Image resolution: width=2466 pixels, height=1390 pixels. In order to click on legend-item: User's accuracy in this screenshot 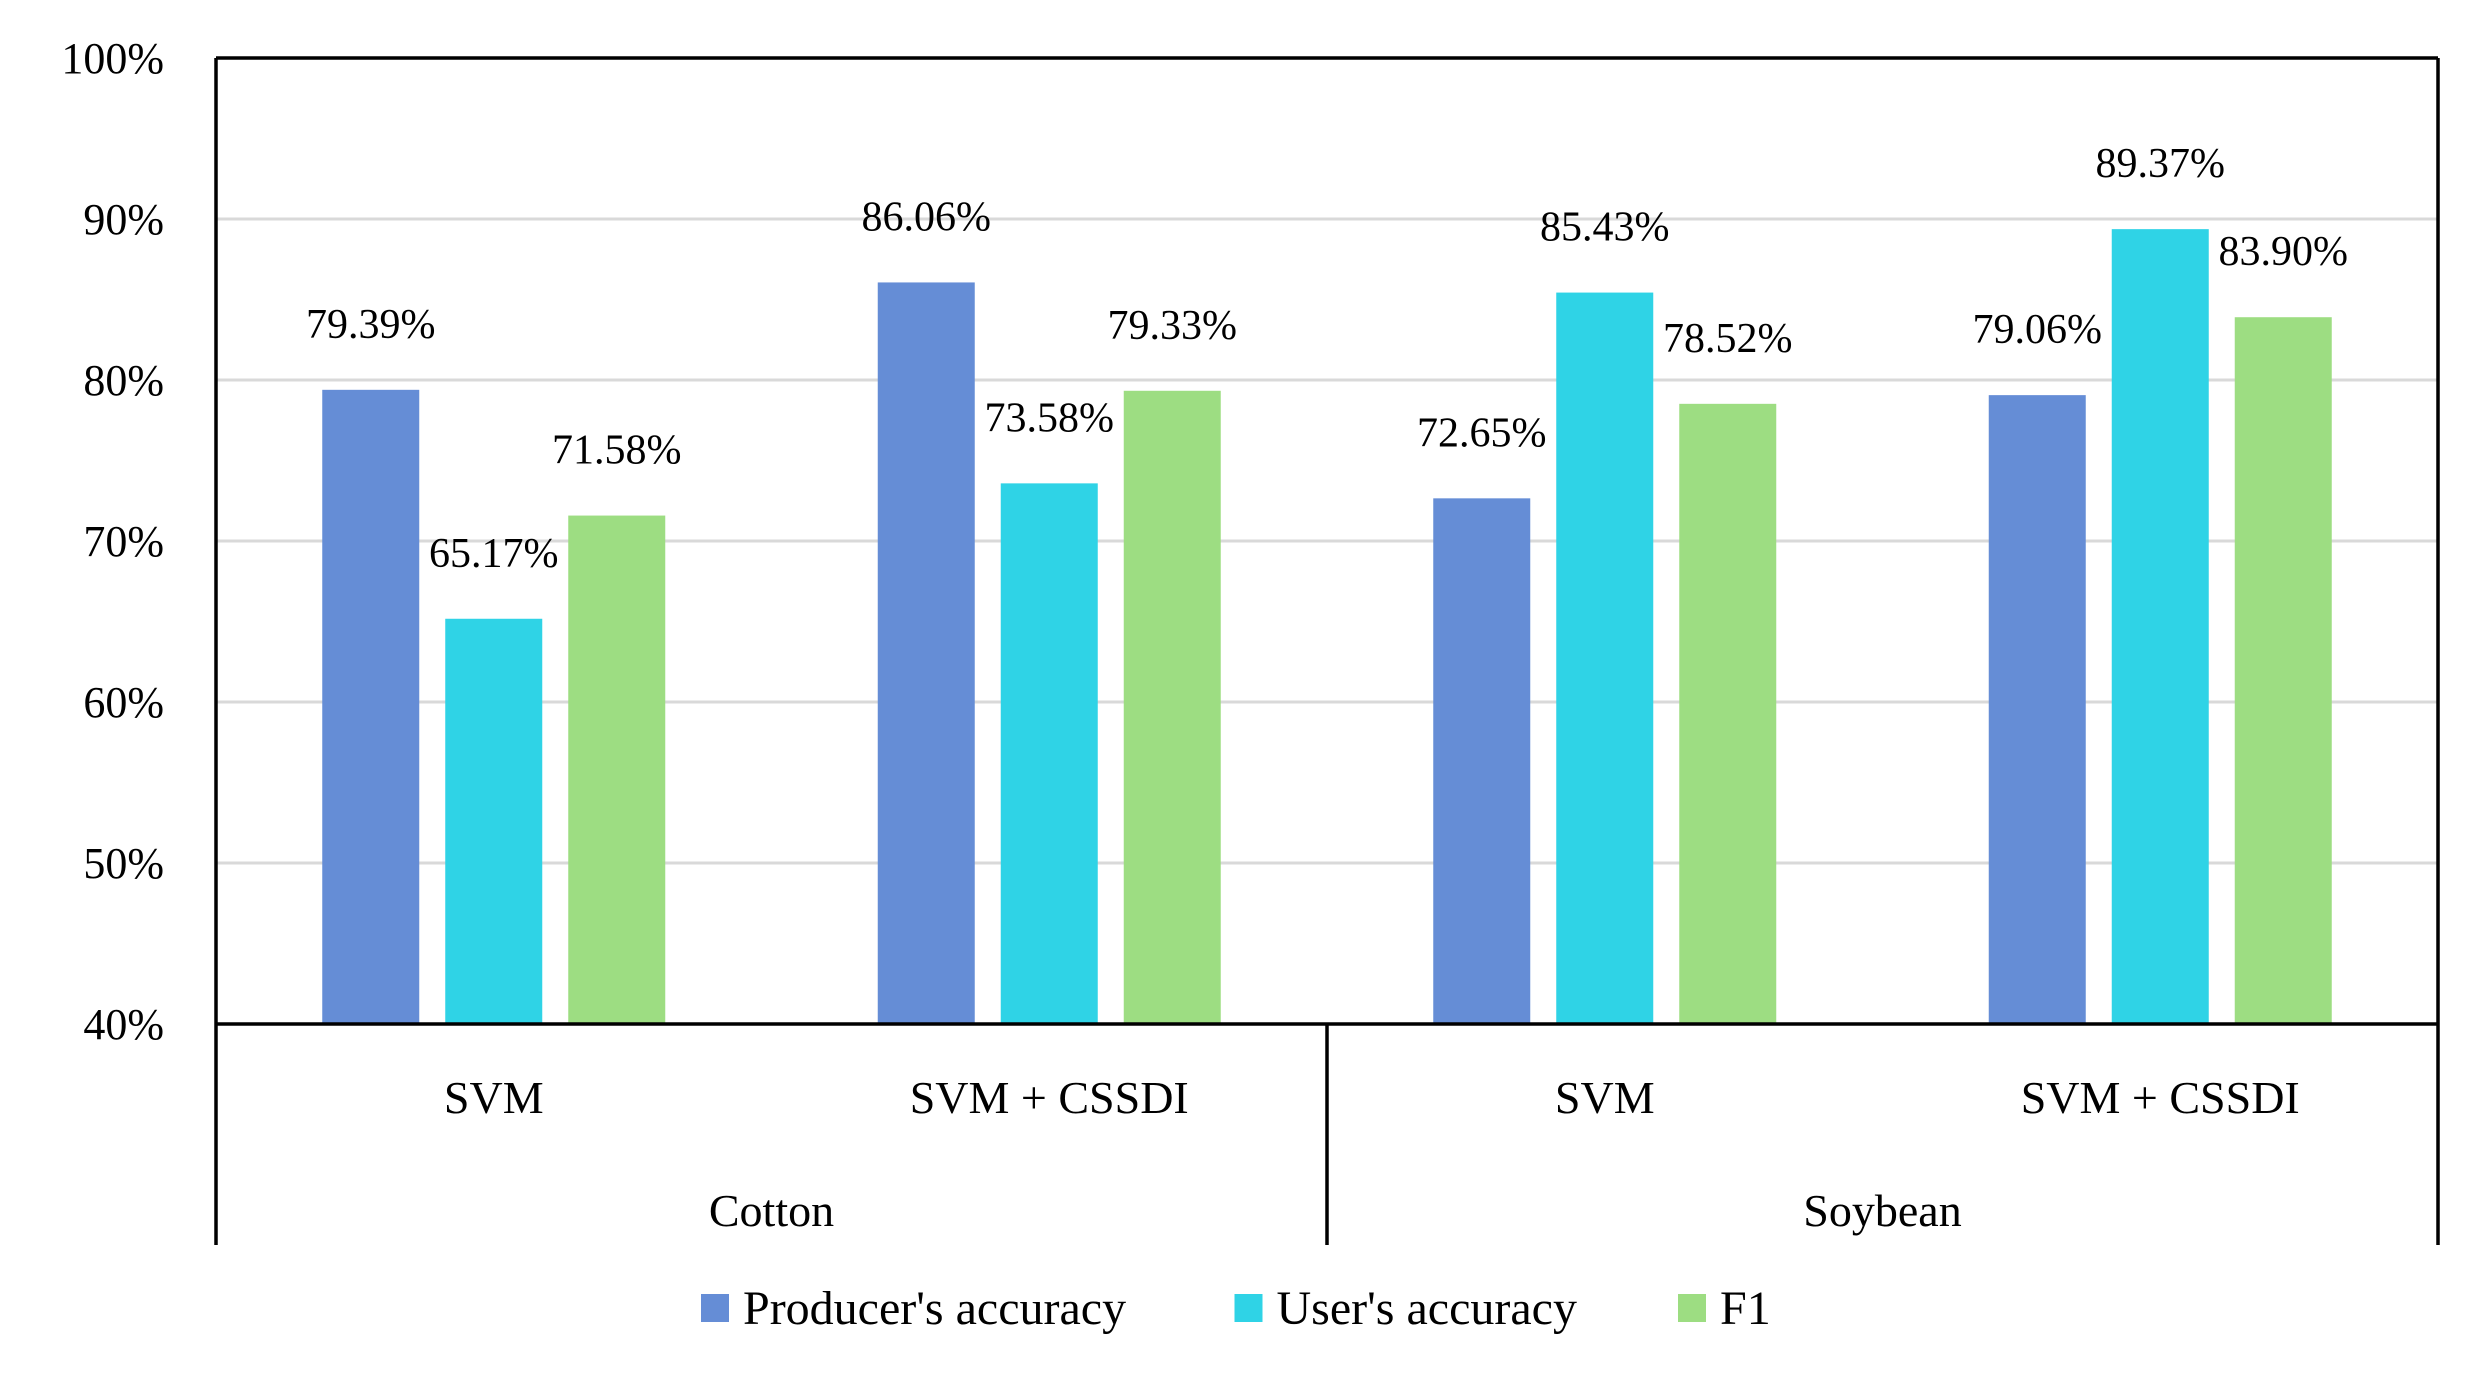, I will do `click(1405, 1308)`.